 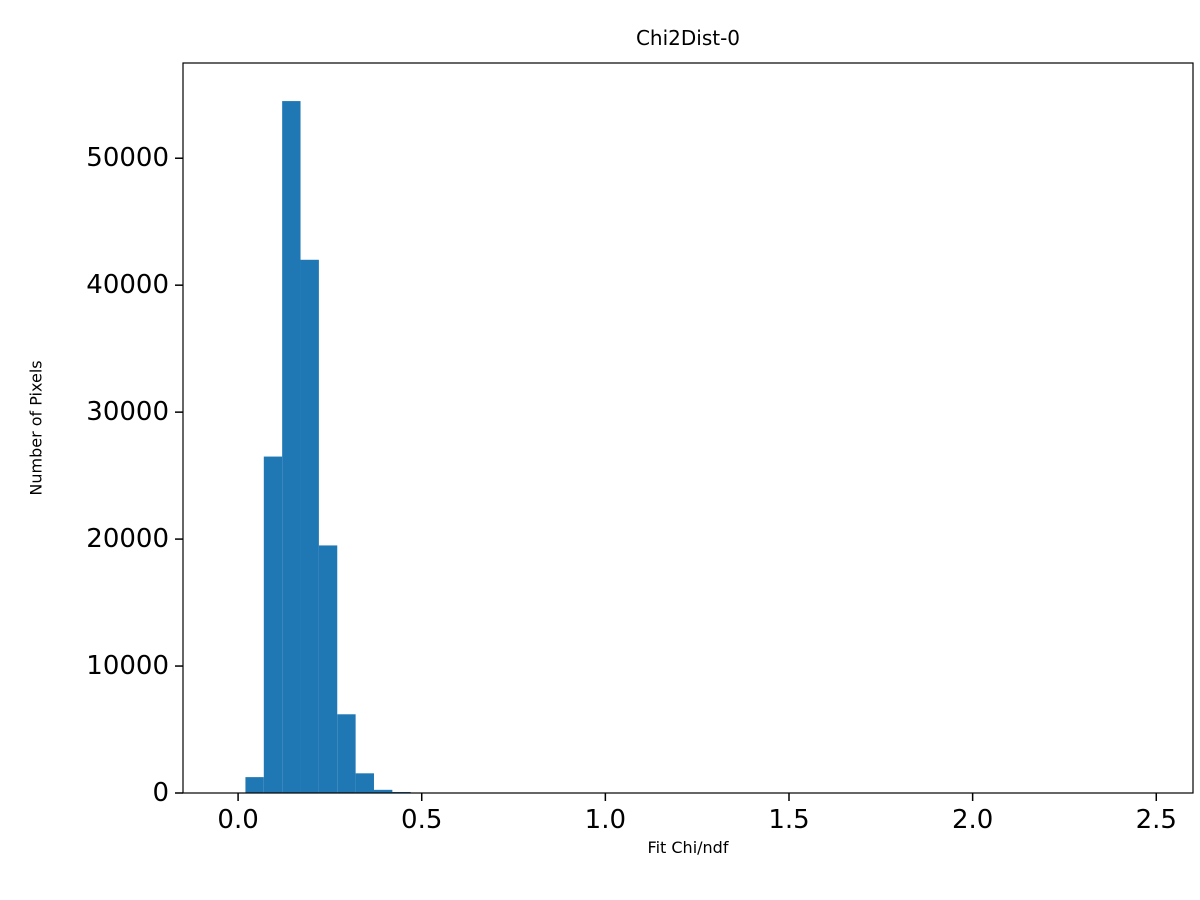 What do you see at coordinates (688, 38) in the screenshot?
I see `chart-title: Chi2Dist-0` at bounding box center [688, 38].